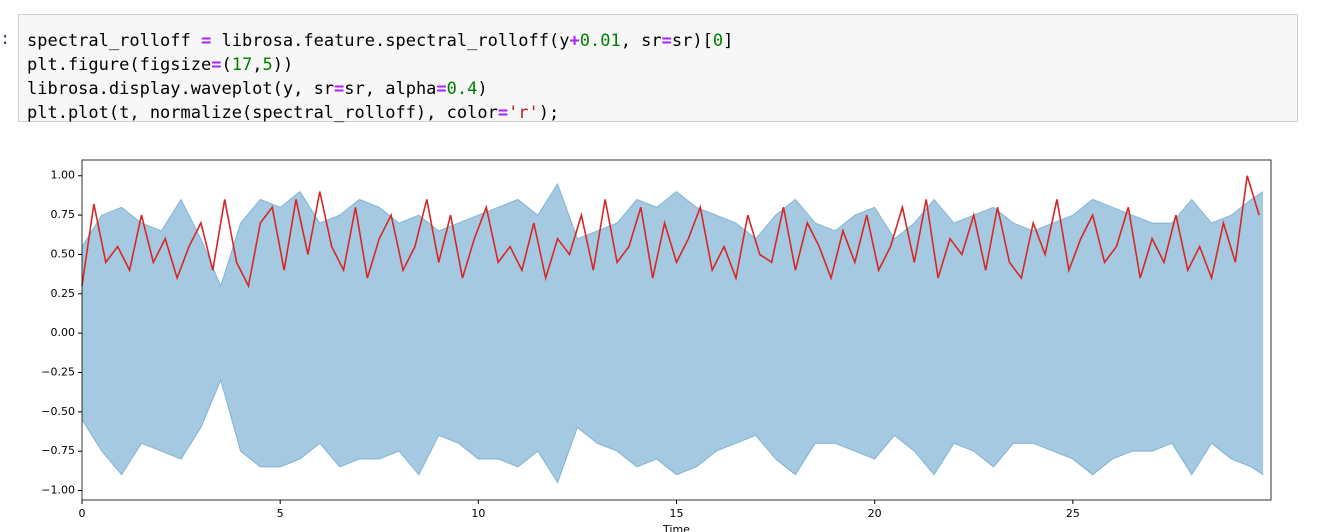  I want to click on x-tick-label: 0, so click(82, 513).